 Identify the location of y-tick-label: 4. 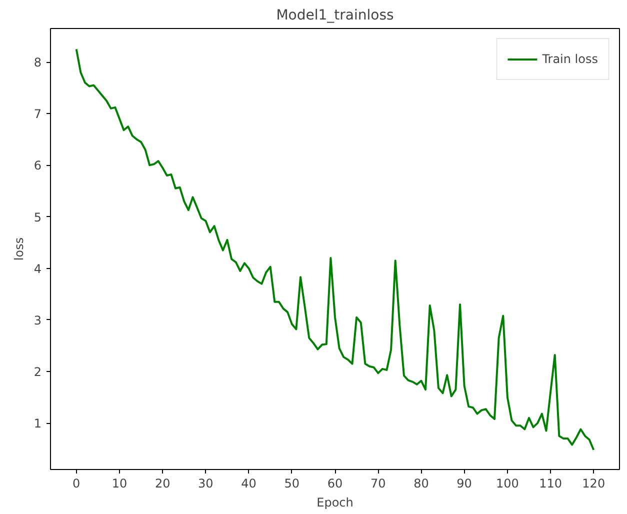
(38, 269).